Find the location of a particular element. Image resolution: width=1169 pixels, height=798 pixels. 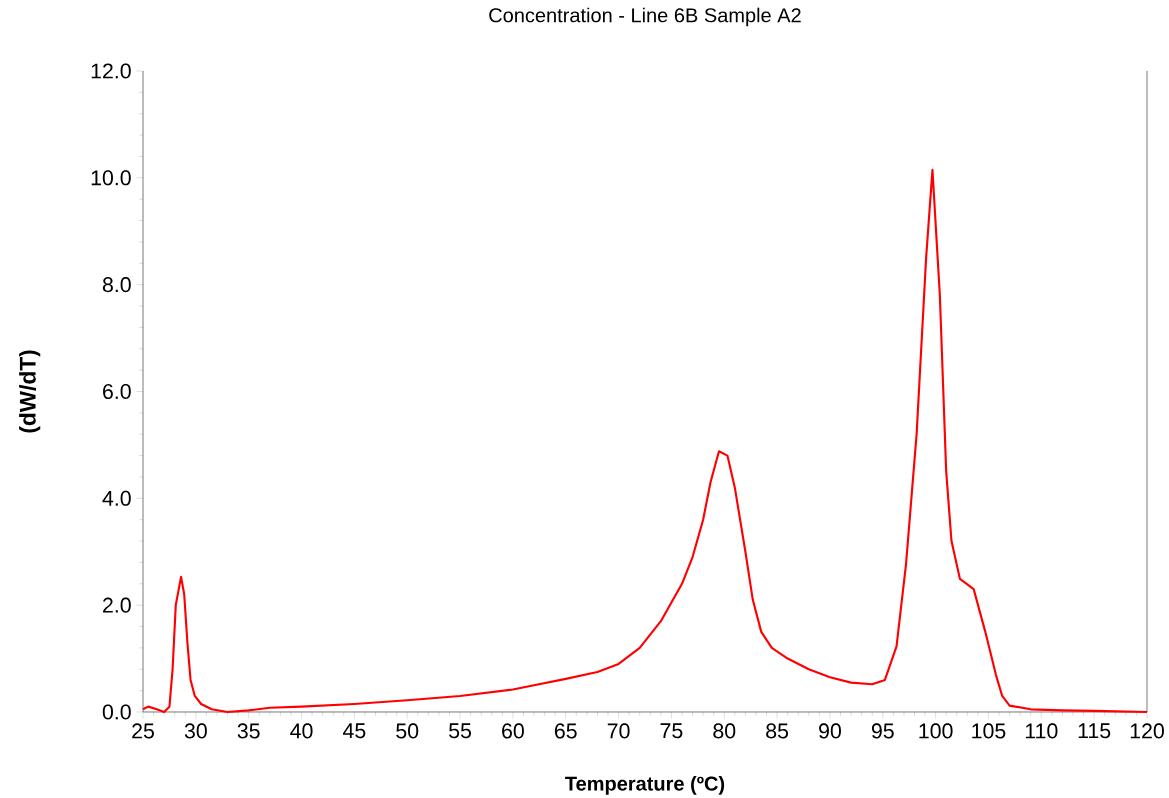

x-tick-label: 120 is located at coordinates (1147, 731).